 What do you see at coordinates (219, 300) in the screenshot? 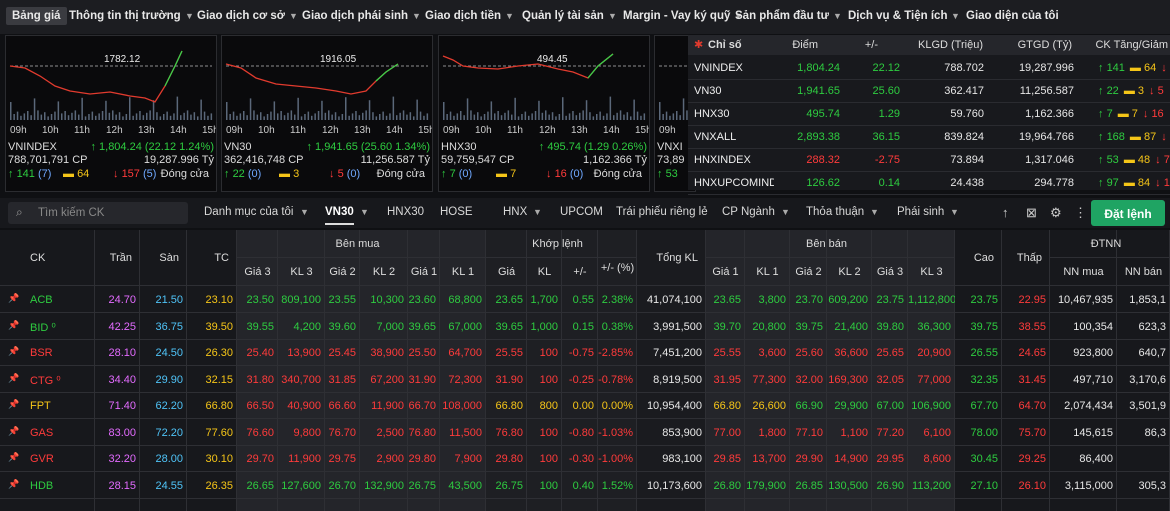
I see `price-cell: 23.10` at bounding box center [219, 300].